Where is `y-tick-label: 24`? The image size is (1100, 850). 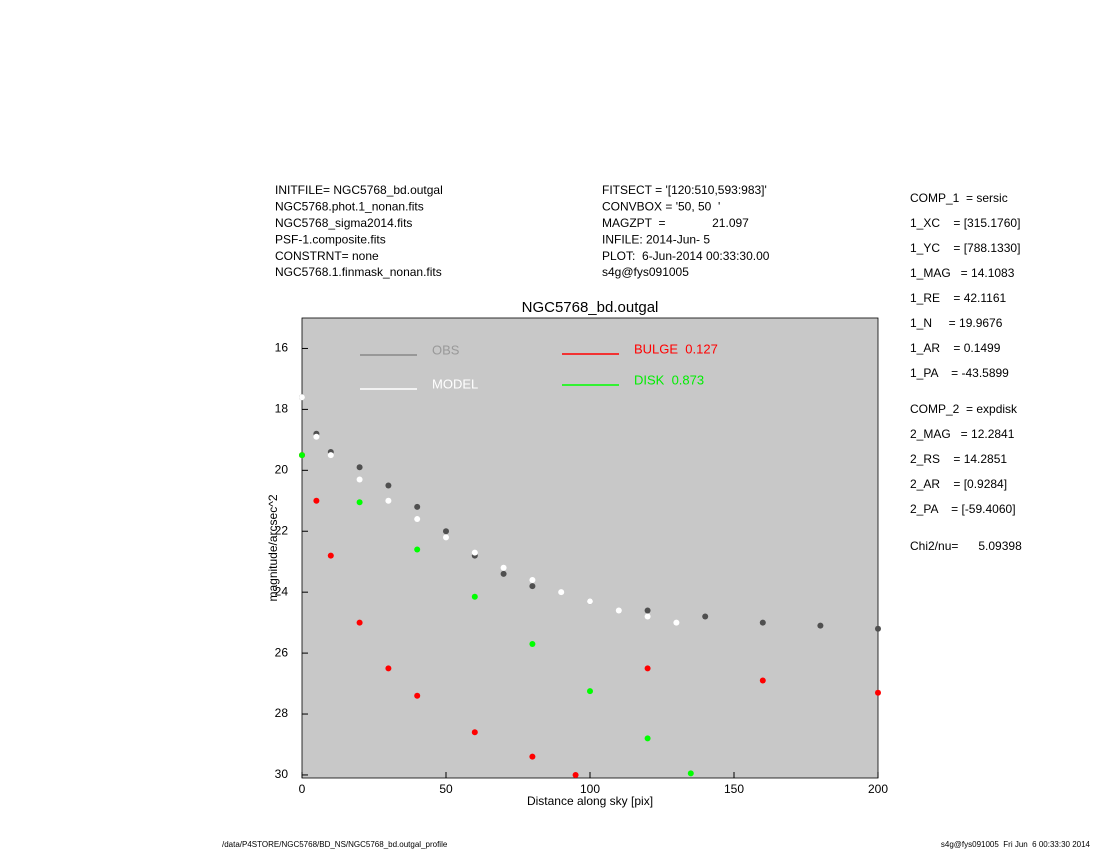 y-tick-label: 24 is located at coordinates (282, 591).